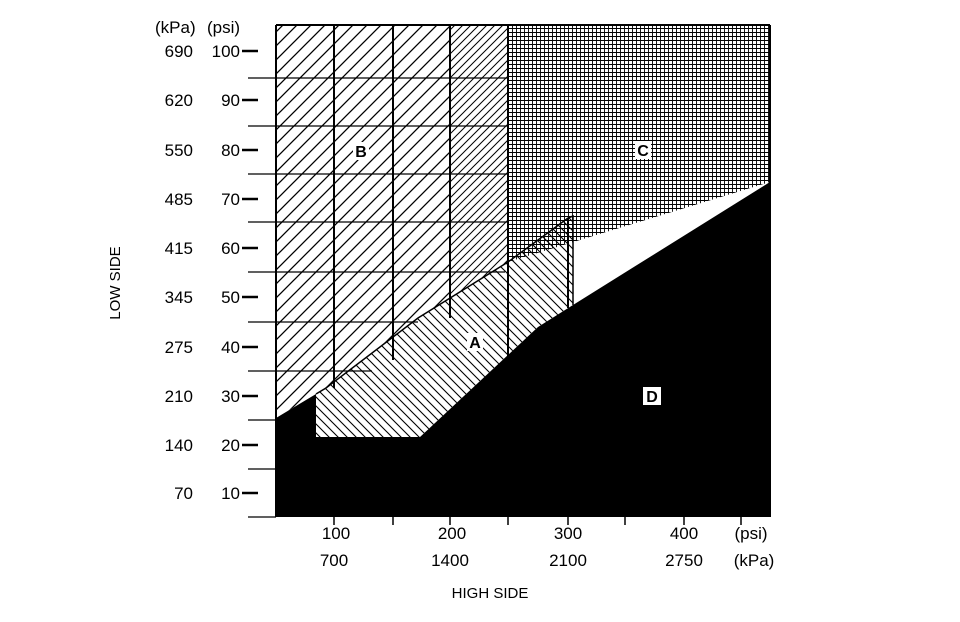 Image resolution: width=960 pixels, height=622 pixels. Describe the element at coordinates (684, 560) in the screenshot. I see `tick-label-kpa: 2750` at that location.